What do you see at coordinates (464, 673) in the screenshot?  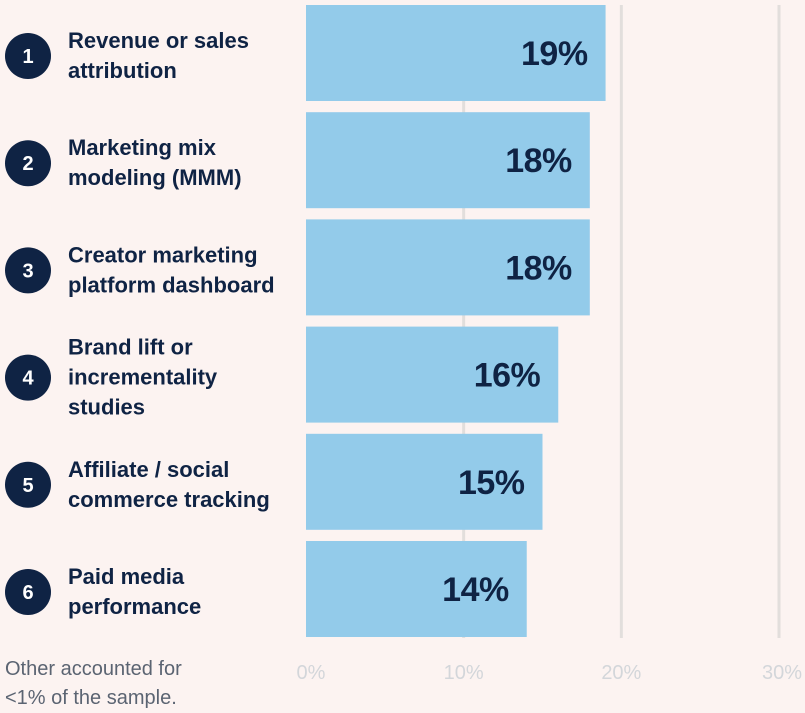 I see `x-tick-label: 10%` at bounding box center [464, 673].